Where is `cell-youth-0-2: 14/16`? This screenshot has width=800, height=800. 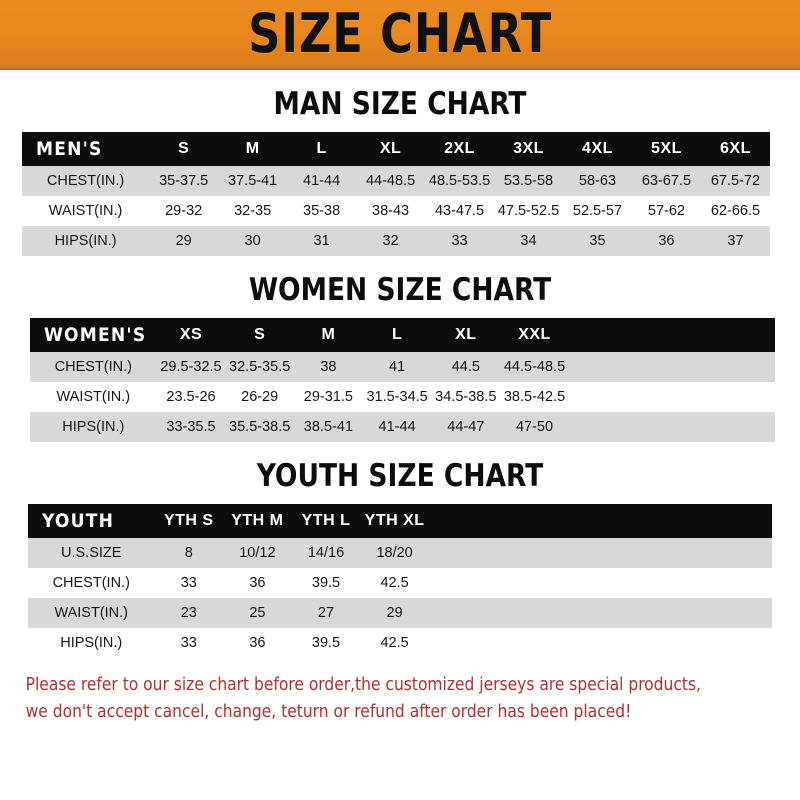
cell-youth-0-2: 14/16 is located at coordinates (326, 553).